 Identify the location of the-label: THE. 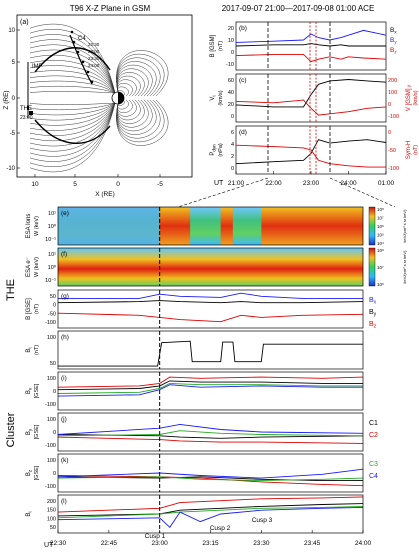
(26, 109).